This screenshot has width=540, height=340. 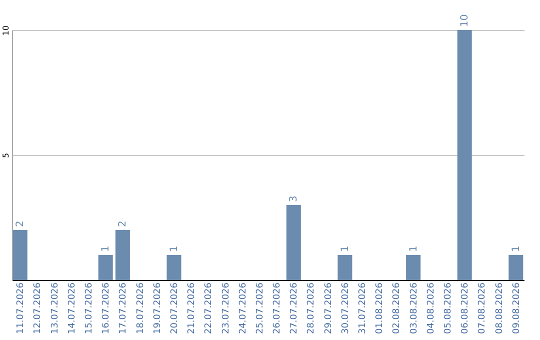 What do you see at coordinates (209, 308) in the screenshot?
I see `x-tick-label: 22.07.2026` at bounding box center [209, 308].